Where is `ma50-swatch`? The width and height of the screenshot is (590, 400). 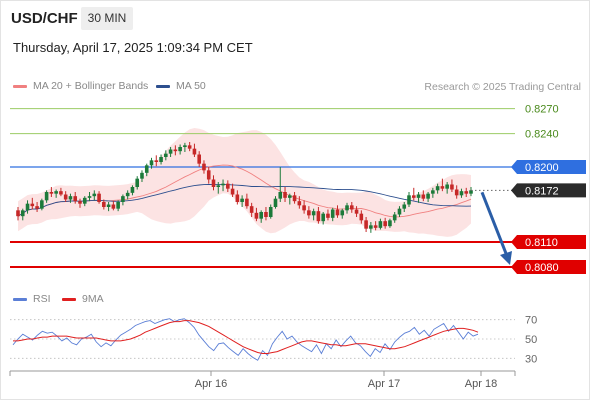 ma50-swatch is located at coordinates (163, 86).